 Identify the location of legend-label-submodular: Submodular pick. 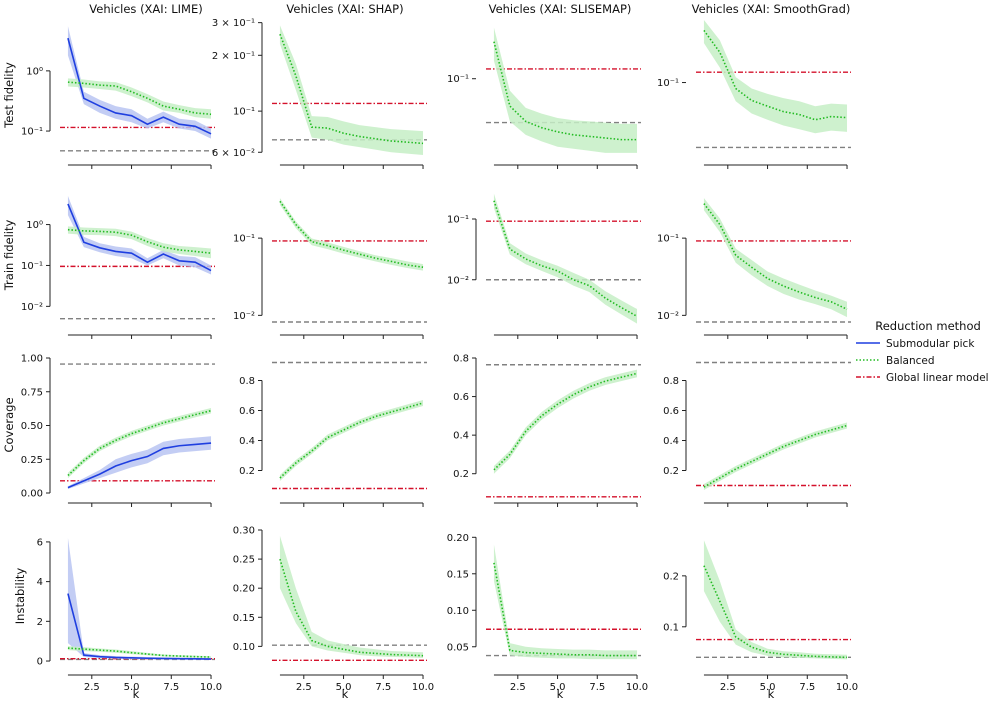
(930, 344).